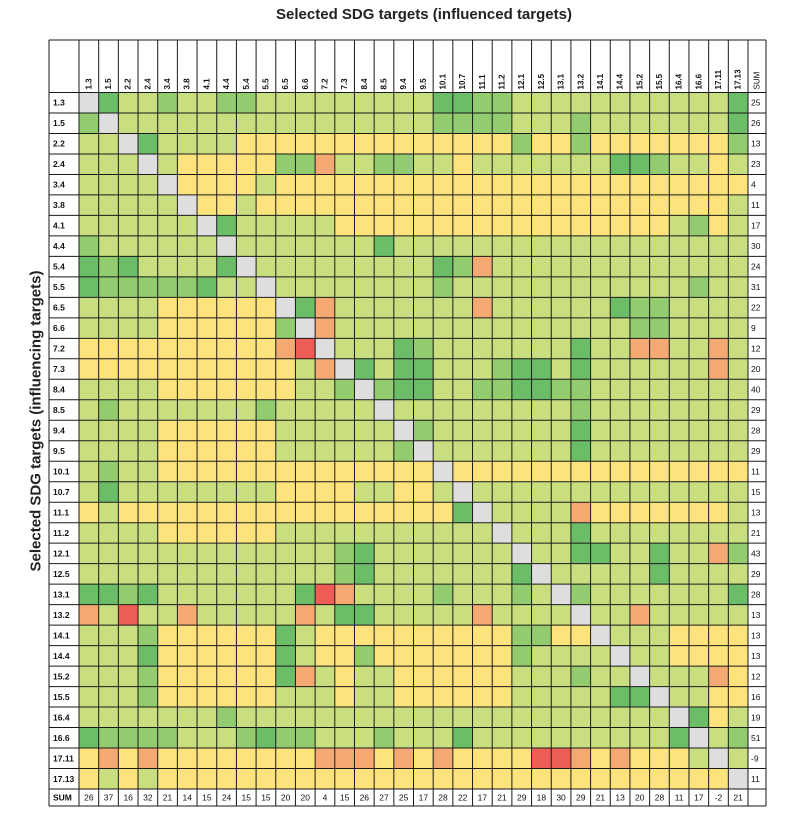  What do you see at coordinates (59, 103) in the screenshot?
I see `row-label-1-3: 1.3` at bounding box center [59, 103].